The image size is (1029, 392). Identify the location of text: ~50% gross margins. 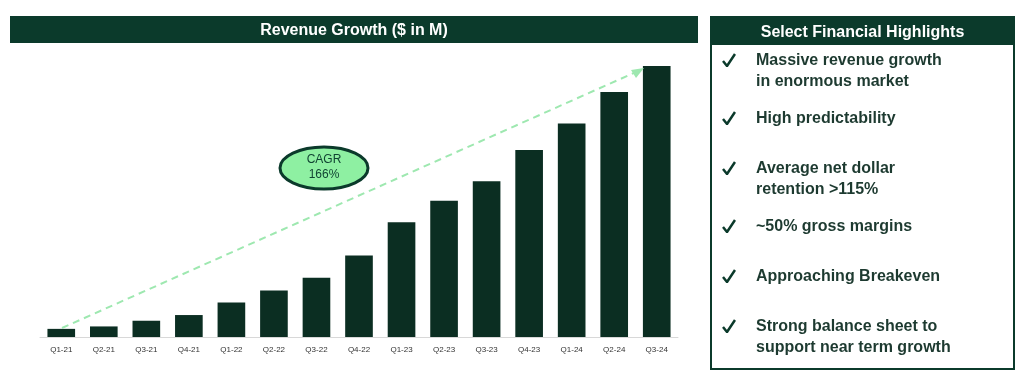
(834, 226).